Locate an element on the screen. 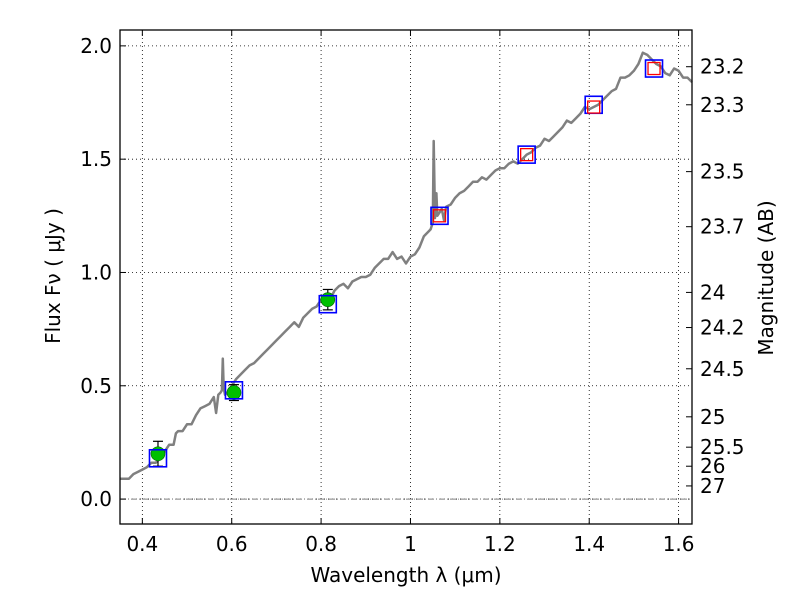 The image size is (800, 600). mag-tick-label-9: 26 is located at coordinates (712, 466).